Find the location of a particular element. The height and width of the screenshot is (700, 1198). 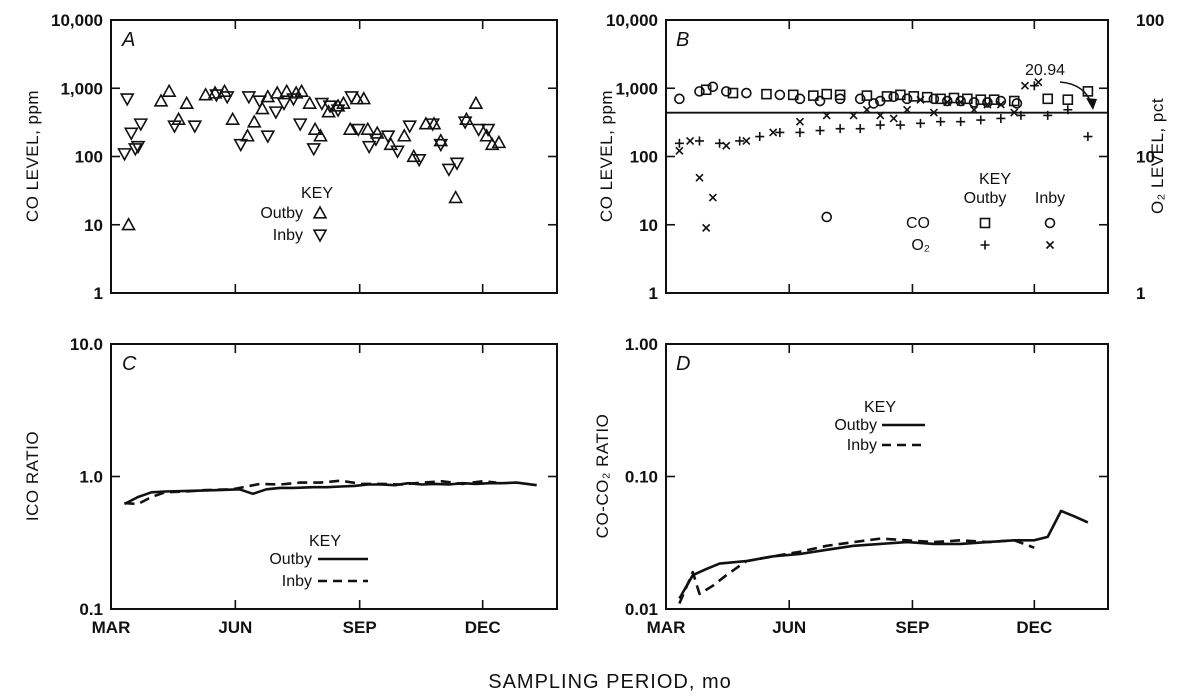

y-axis-label: CO LEVEL, ppm is located at coordinates (606, 156).